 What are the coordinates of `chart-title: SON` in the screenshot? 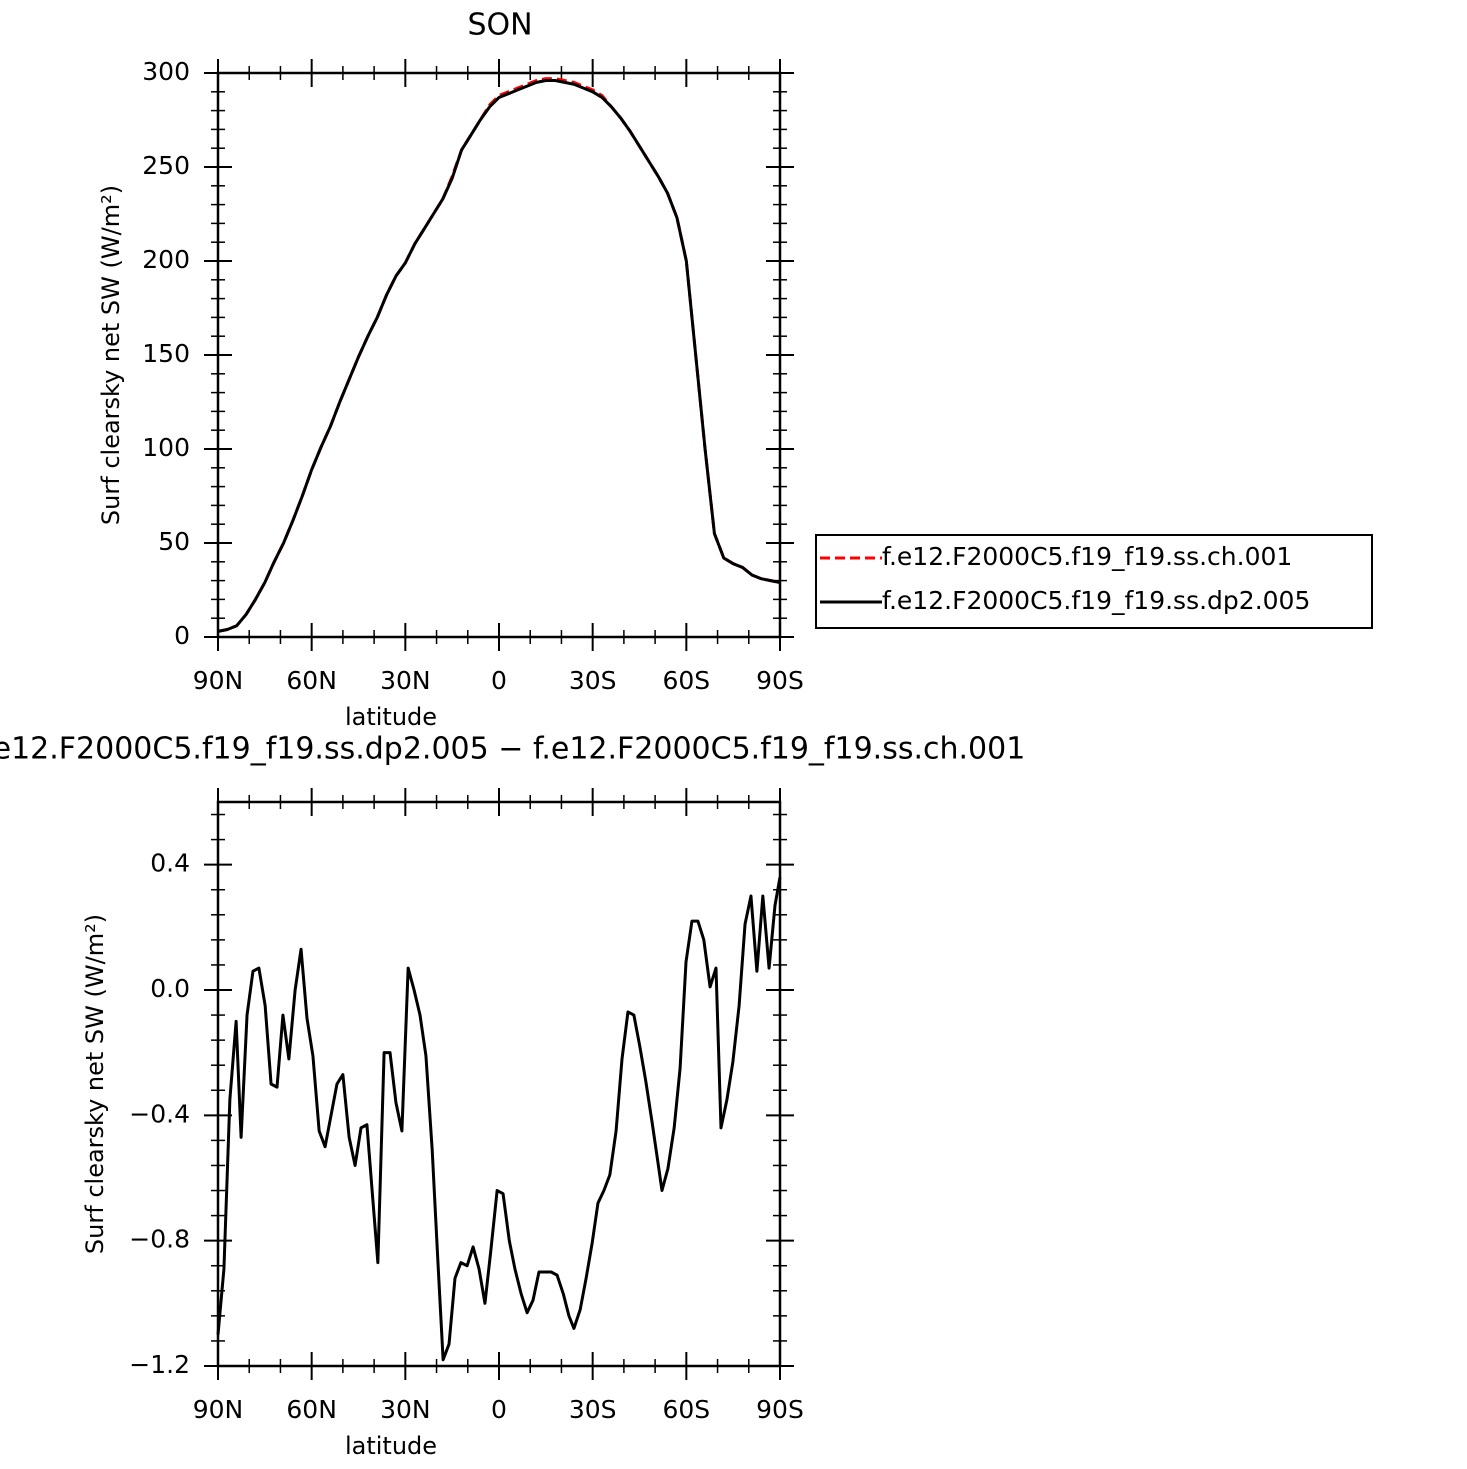 It's located at (499, 25).